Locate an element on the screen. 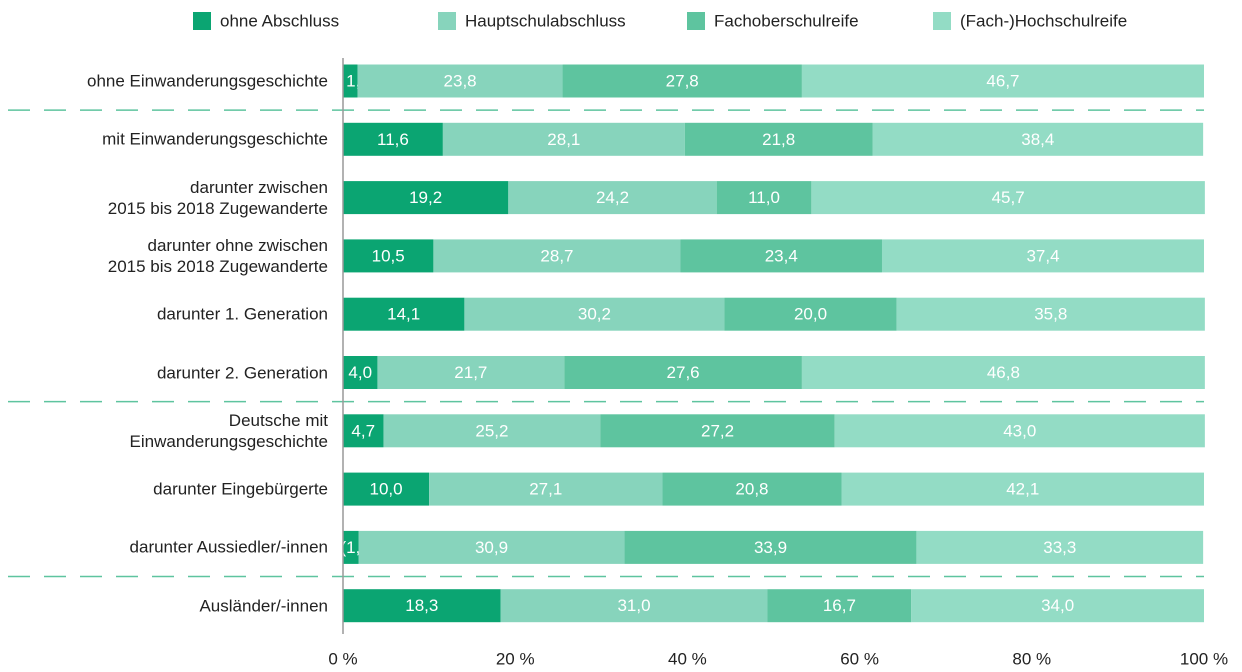 The width and height of the screenshot is (1242, 672). value-label: 19,2 is located at coordinates (425, 197).